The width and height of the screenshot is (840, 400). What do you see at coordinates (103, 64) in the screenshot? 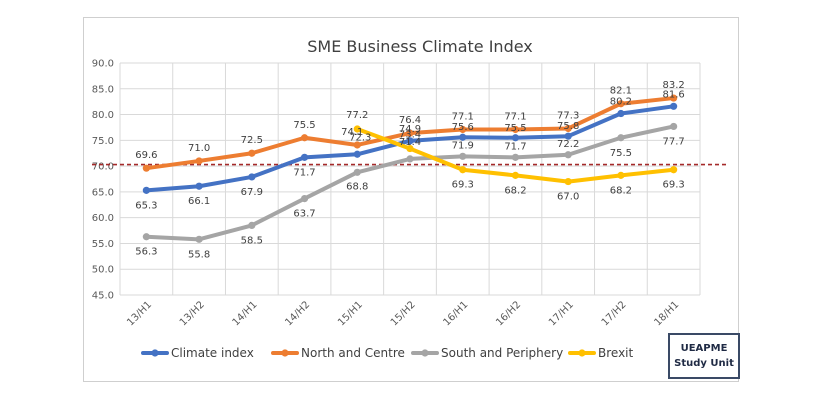
I see `y-tick-label: 90.0` at bounding box center [103, 64].